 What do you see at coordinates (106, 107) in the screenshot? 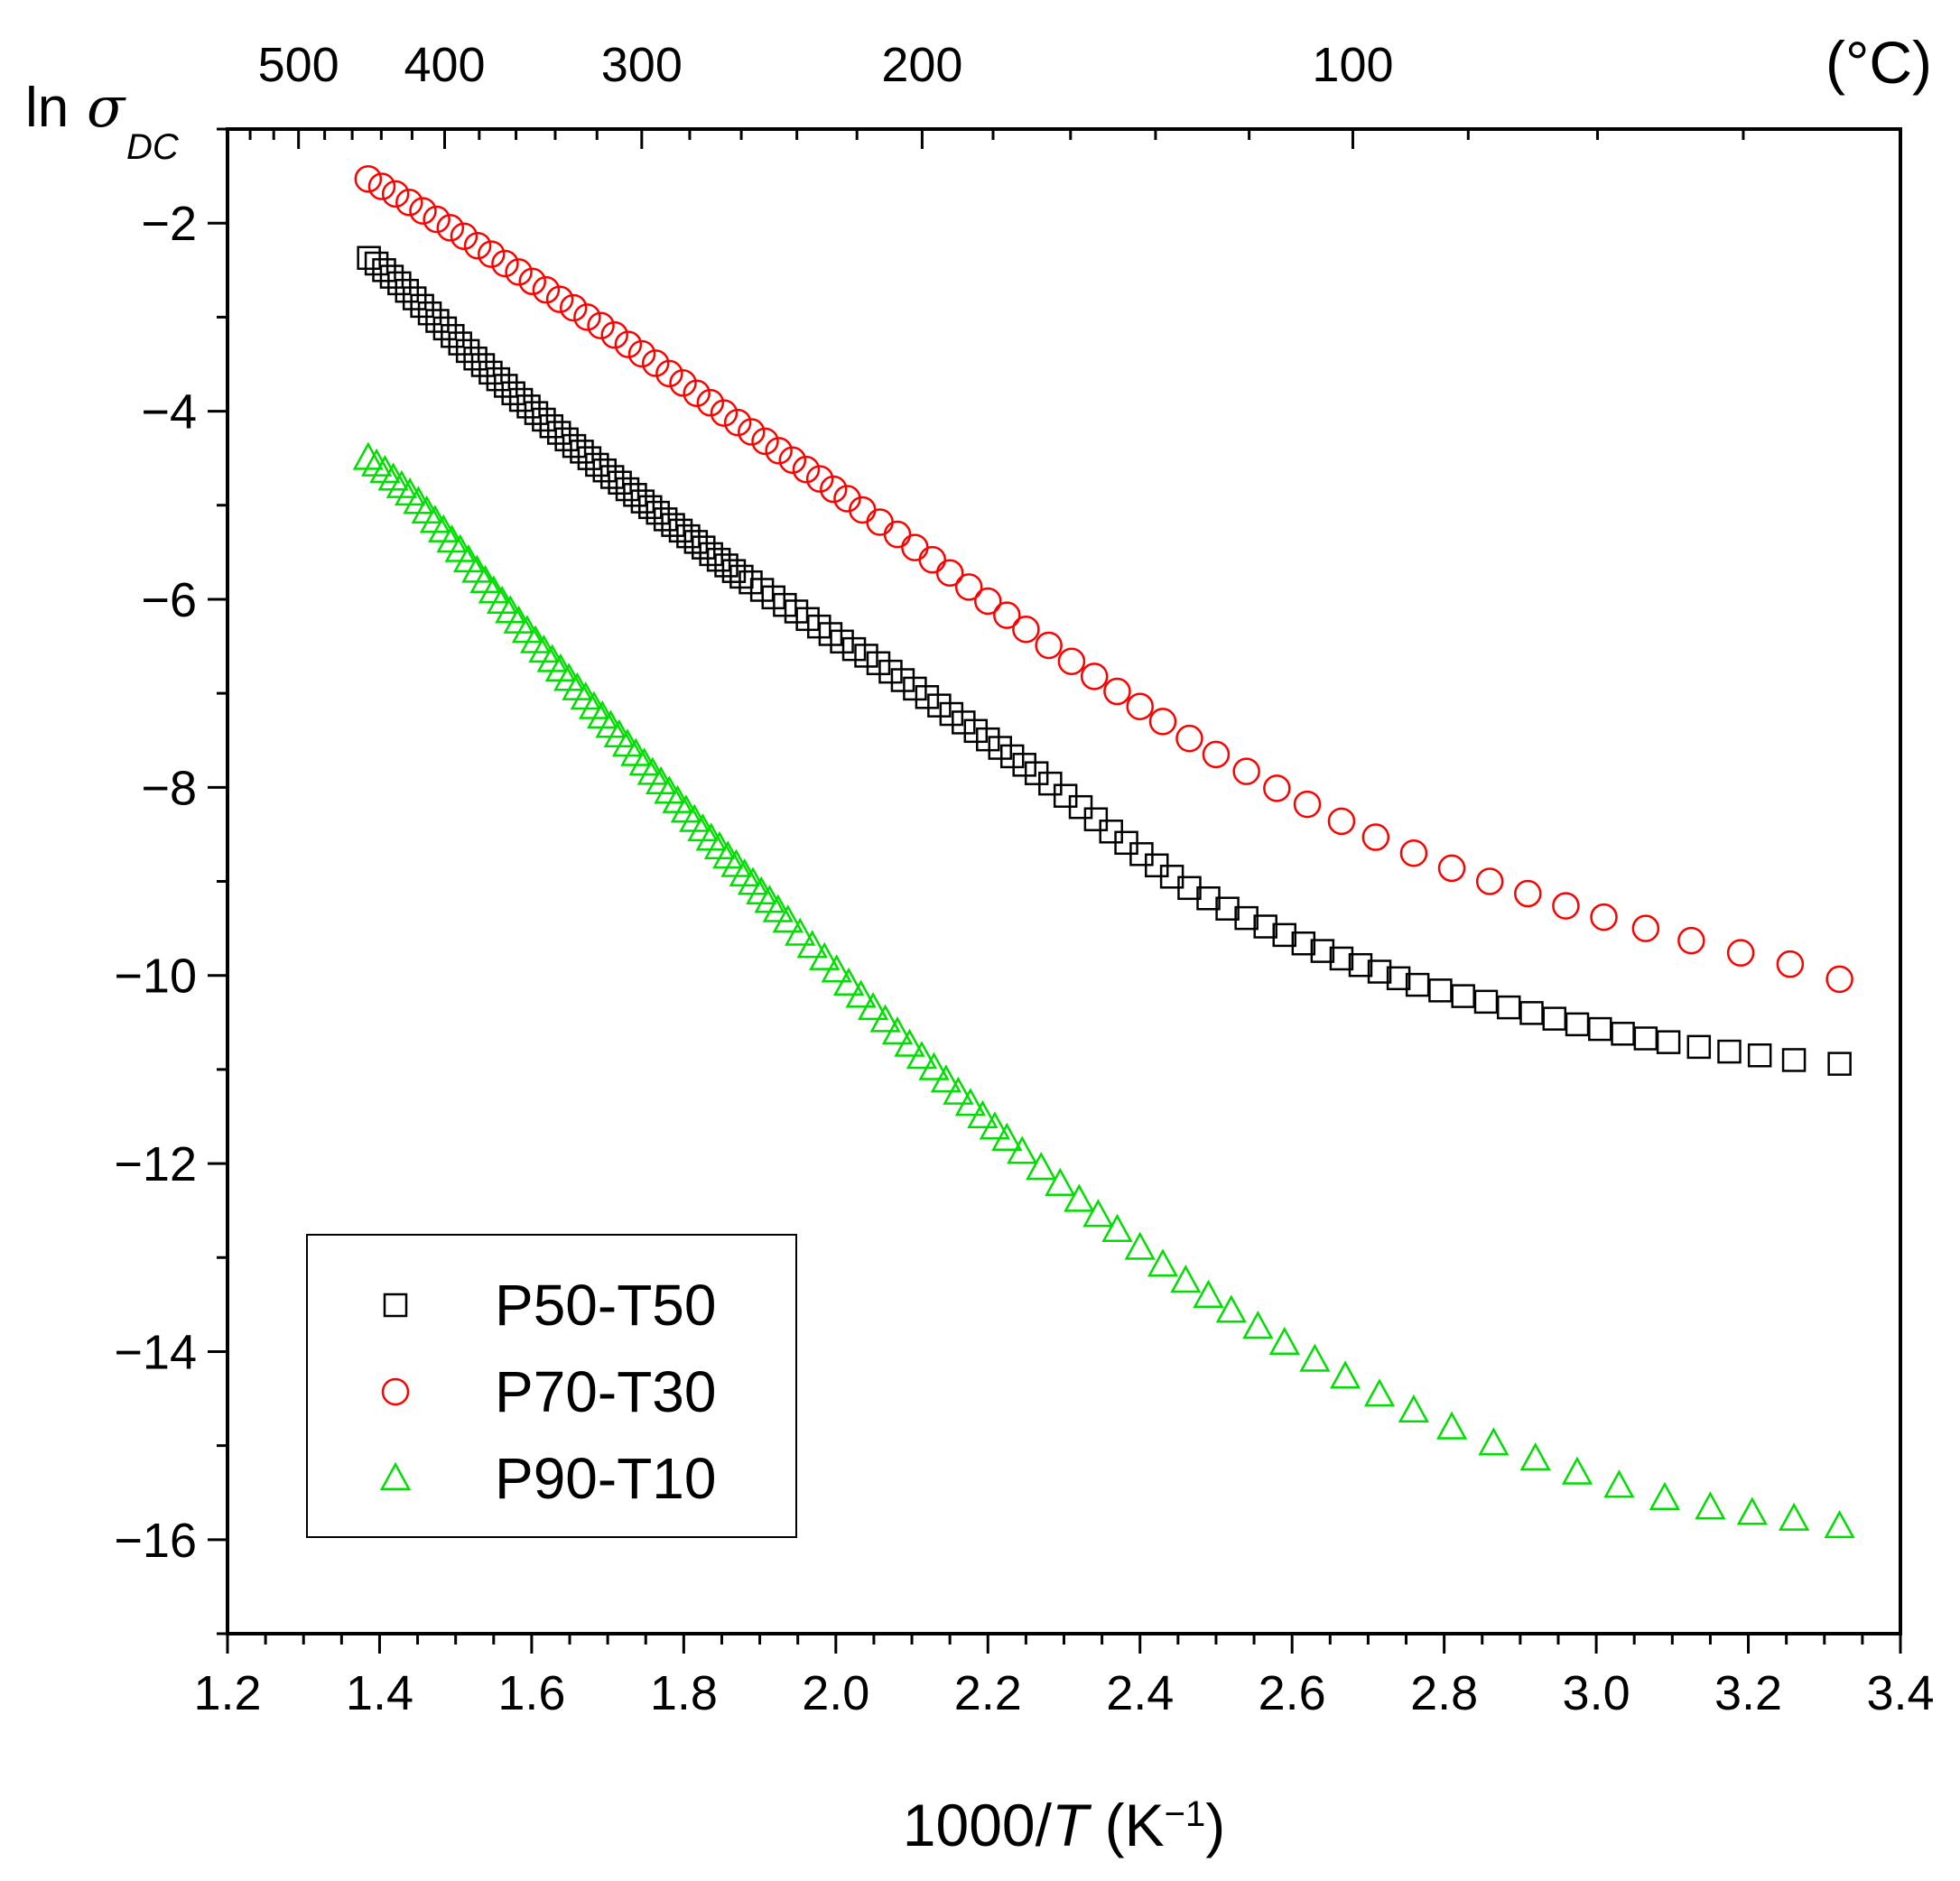
I see `y-axis-title-sigma: σ` at bounding box center [106, 107].